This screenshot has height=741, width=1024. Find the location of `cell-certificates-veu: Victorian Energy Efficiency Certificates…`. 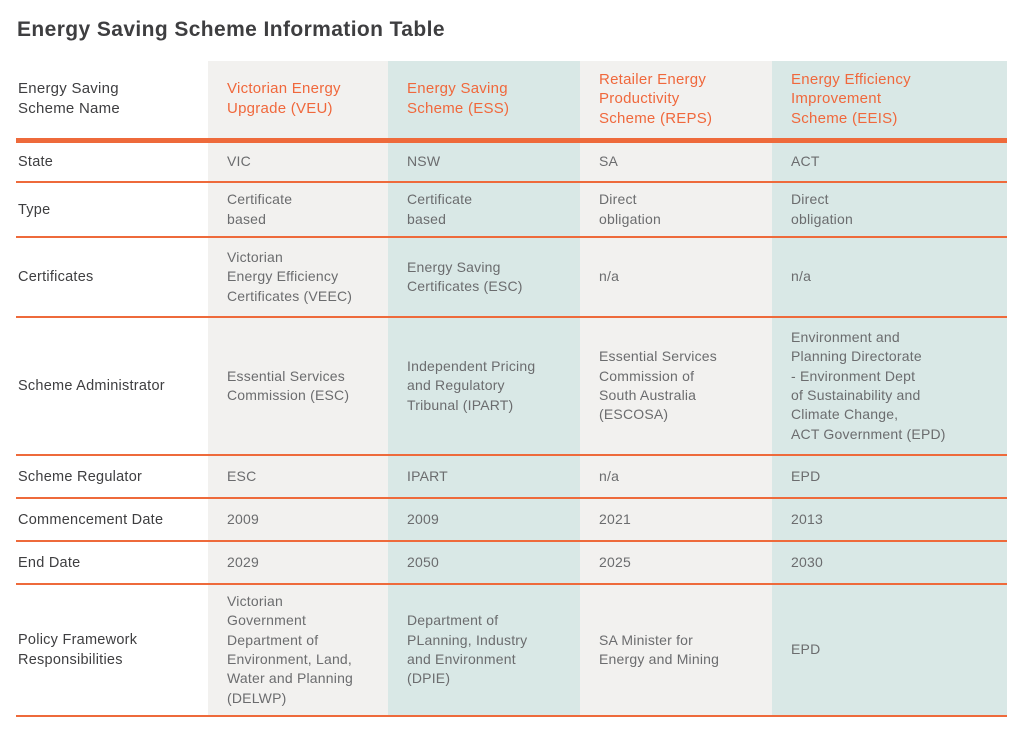

cell-certificates-veu: Victorian Energy Efficiency Certificates… is located at coordinates (298, 277).